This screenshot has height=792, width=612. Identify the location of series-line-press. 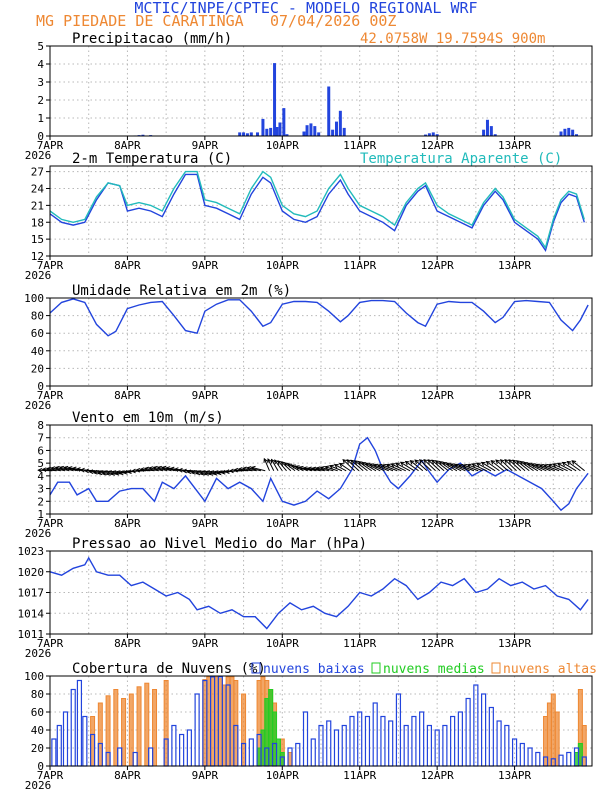
(319, 593).